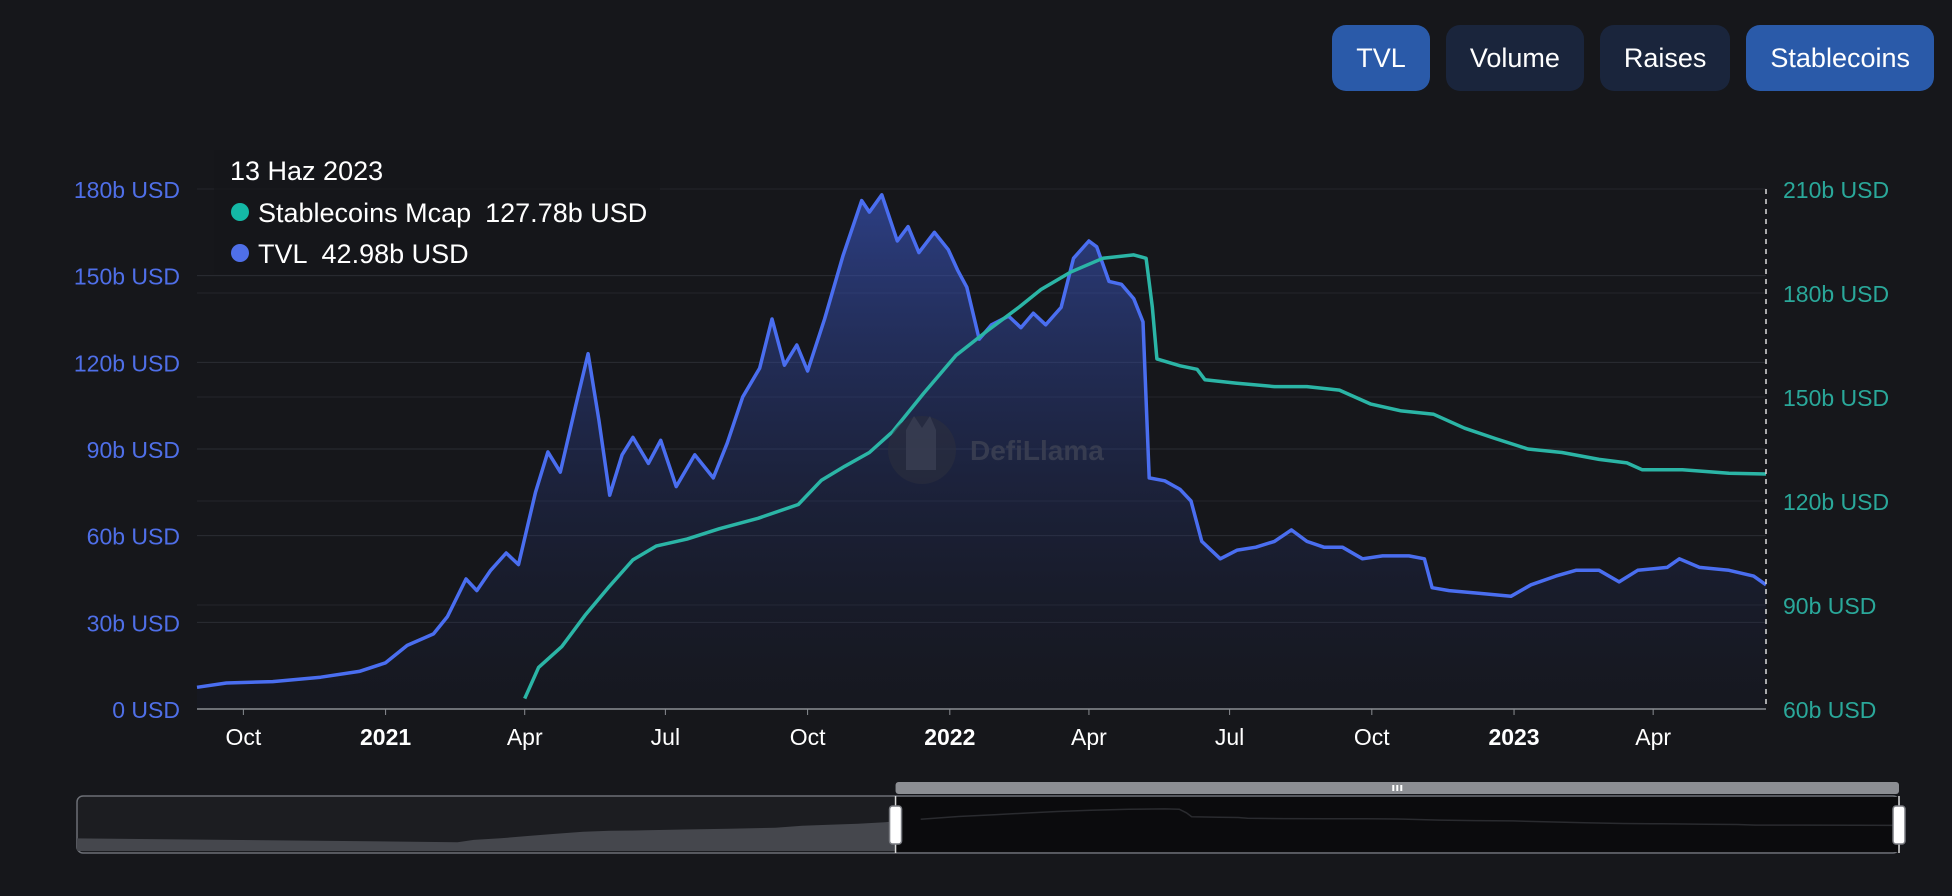 This screenshot has height=896, width=1952. I want to click on x-tick-label: 2023, so click(1513, 737).